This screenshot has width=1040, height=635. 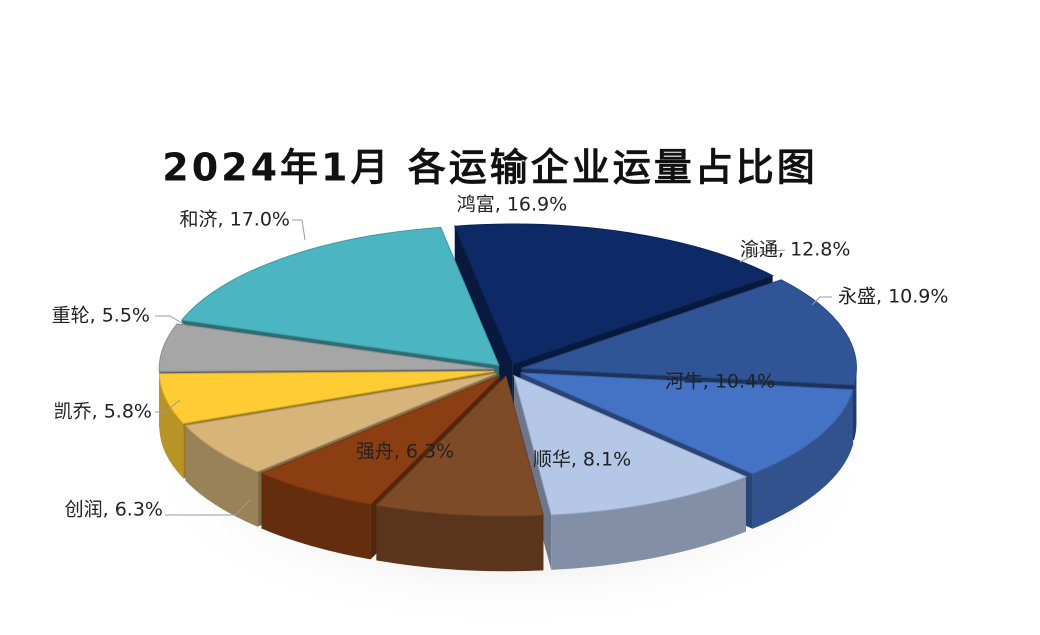 I want to click on data-label: 强舟, 6.3%, so click(x=405, y=452).